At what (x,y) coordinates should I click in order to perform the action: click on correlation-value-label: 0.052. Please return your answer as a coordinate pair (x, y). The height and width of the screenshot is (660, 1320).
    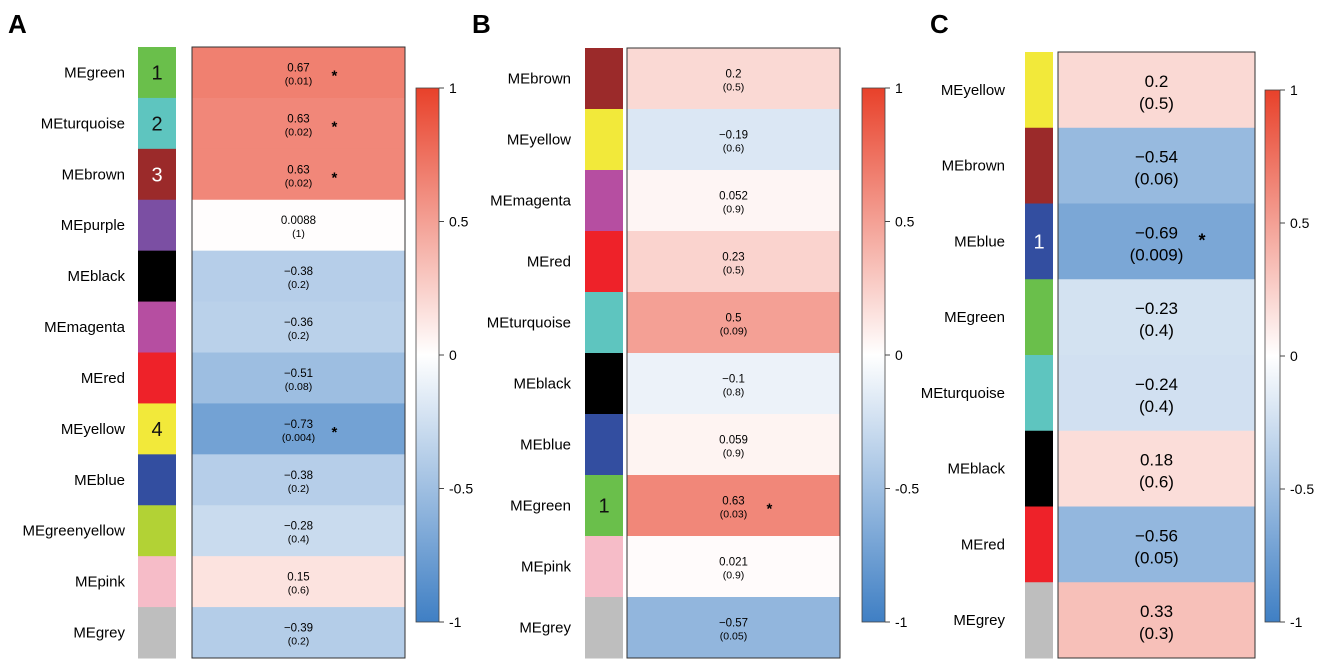
    Looking at the image, I should click on (733, 197).